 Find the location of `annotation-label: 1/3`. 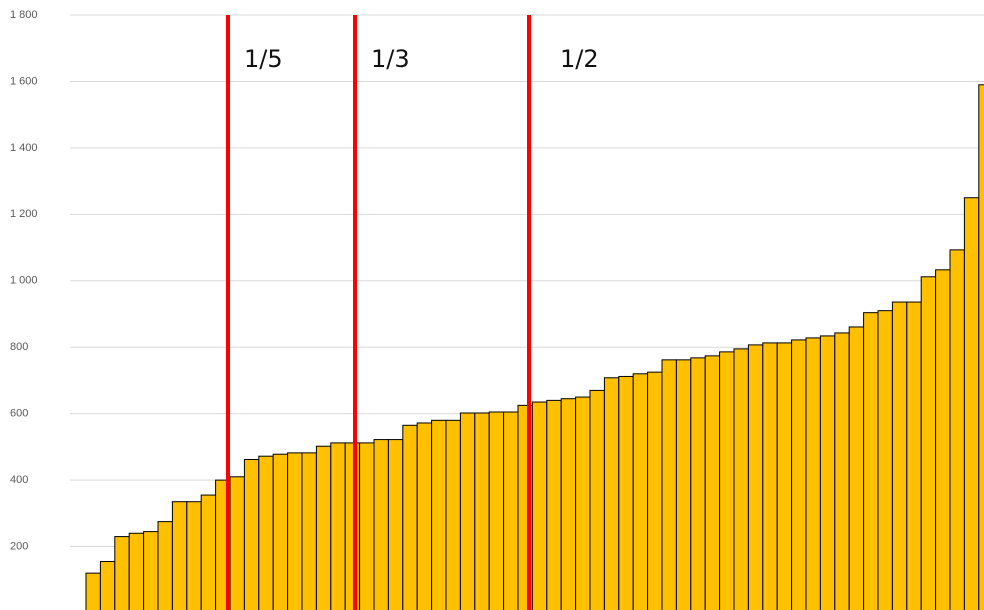

annotation-label: 1/3 is located at coordinates (390, 59).